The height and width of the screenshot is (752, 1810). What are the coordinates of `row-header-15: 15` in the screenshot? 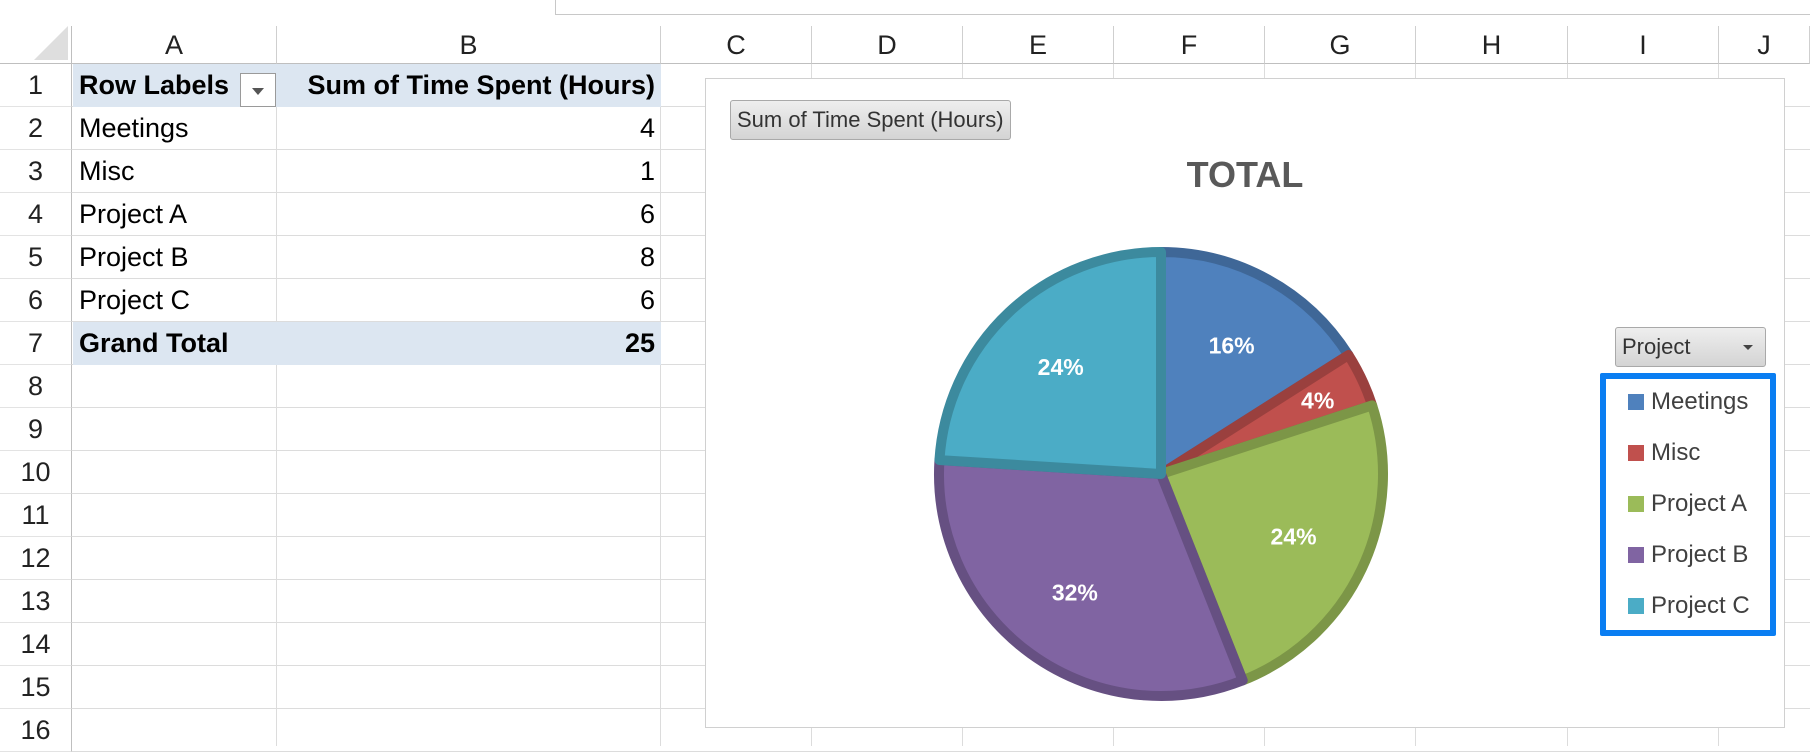 It's located at (36, 687).